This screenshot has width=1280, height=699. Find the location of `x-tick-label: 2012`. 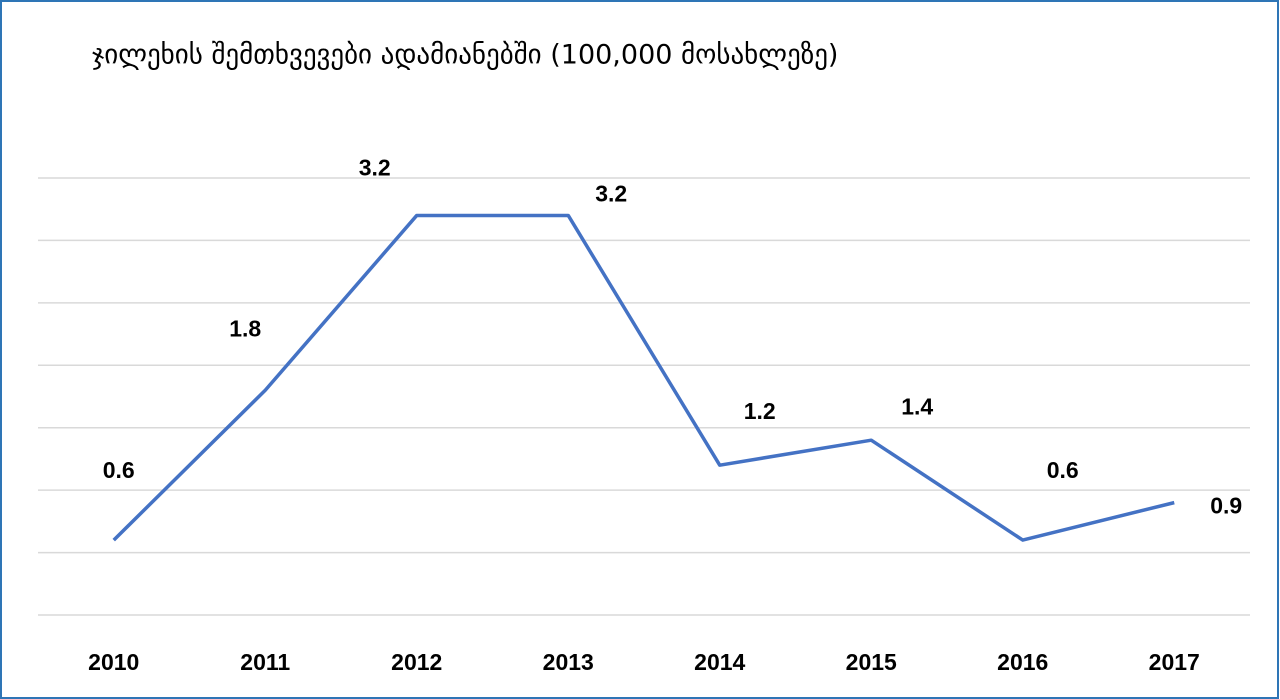

x-tick-label: 2012 is located at coordinates (416, 662).